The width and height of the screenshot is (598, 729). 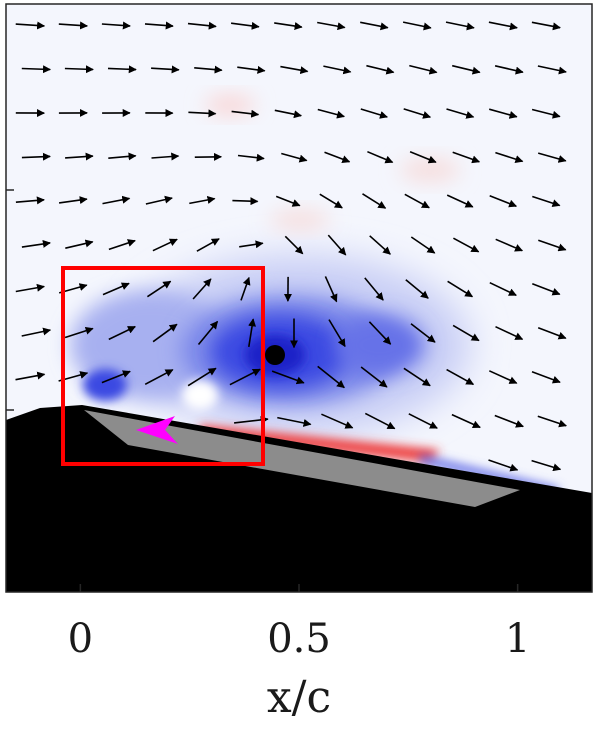 I want to click on x-axis: 0 0.5 1, so click(x=299, y=623).